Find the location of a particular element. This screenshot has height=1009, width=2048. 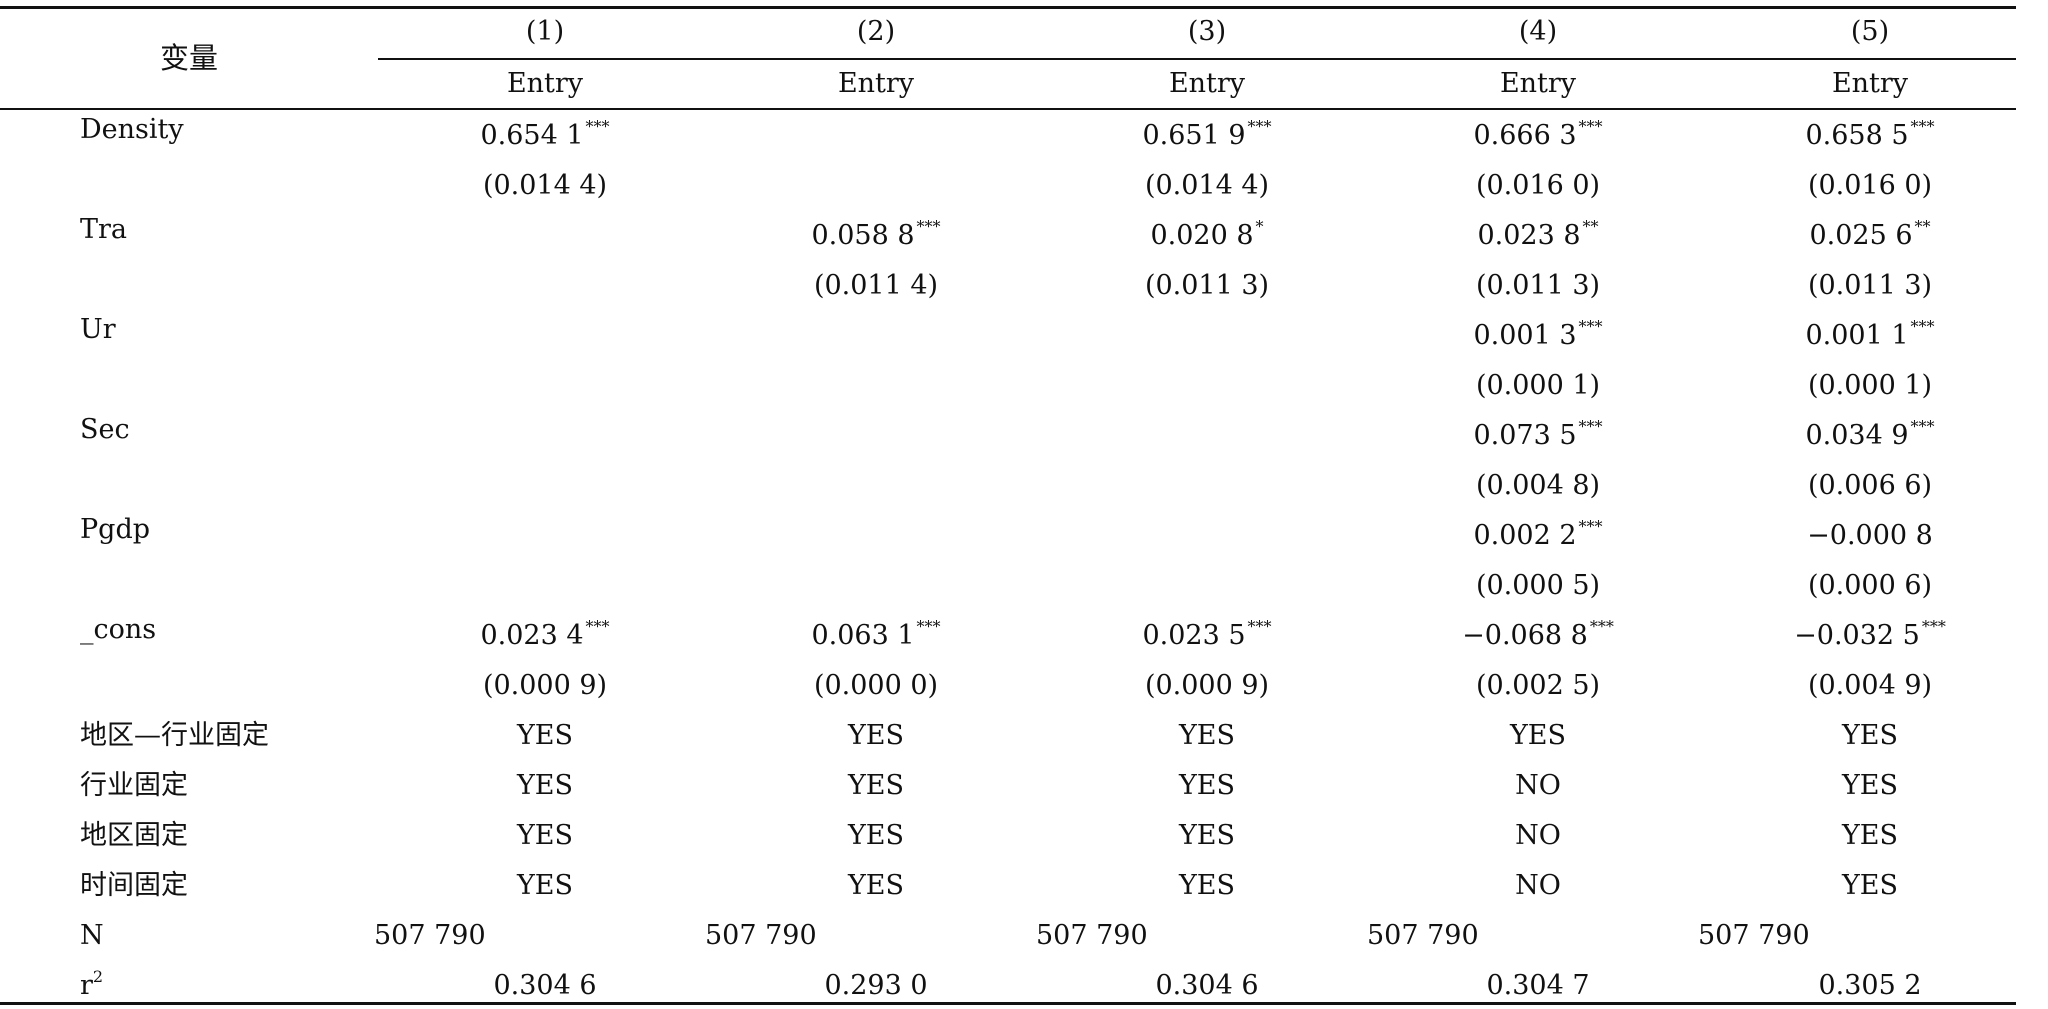

column-number: (1) is located at coordinates (545, 31).